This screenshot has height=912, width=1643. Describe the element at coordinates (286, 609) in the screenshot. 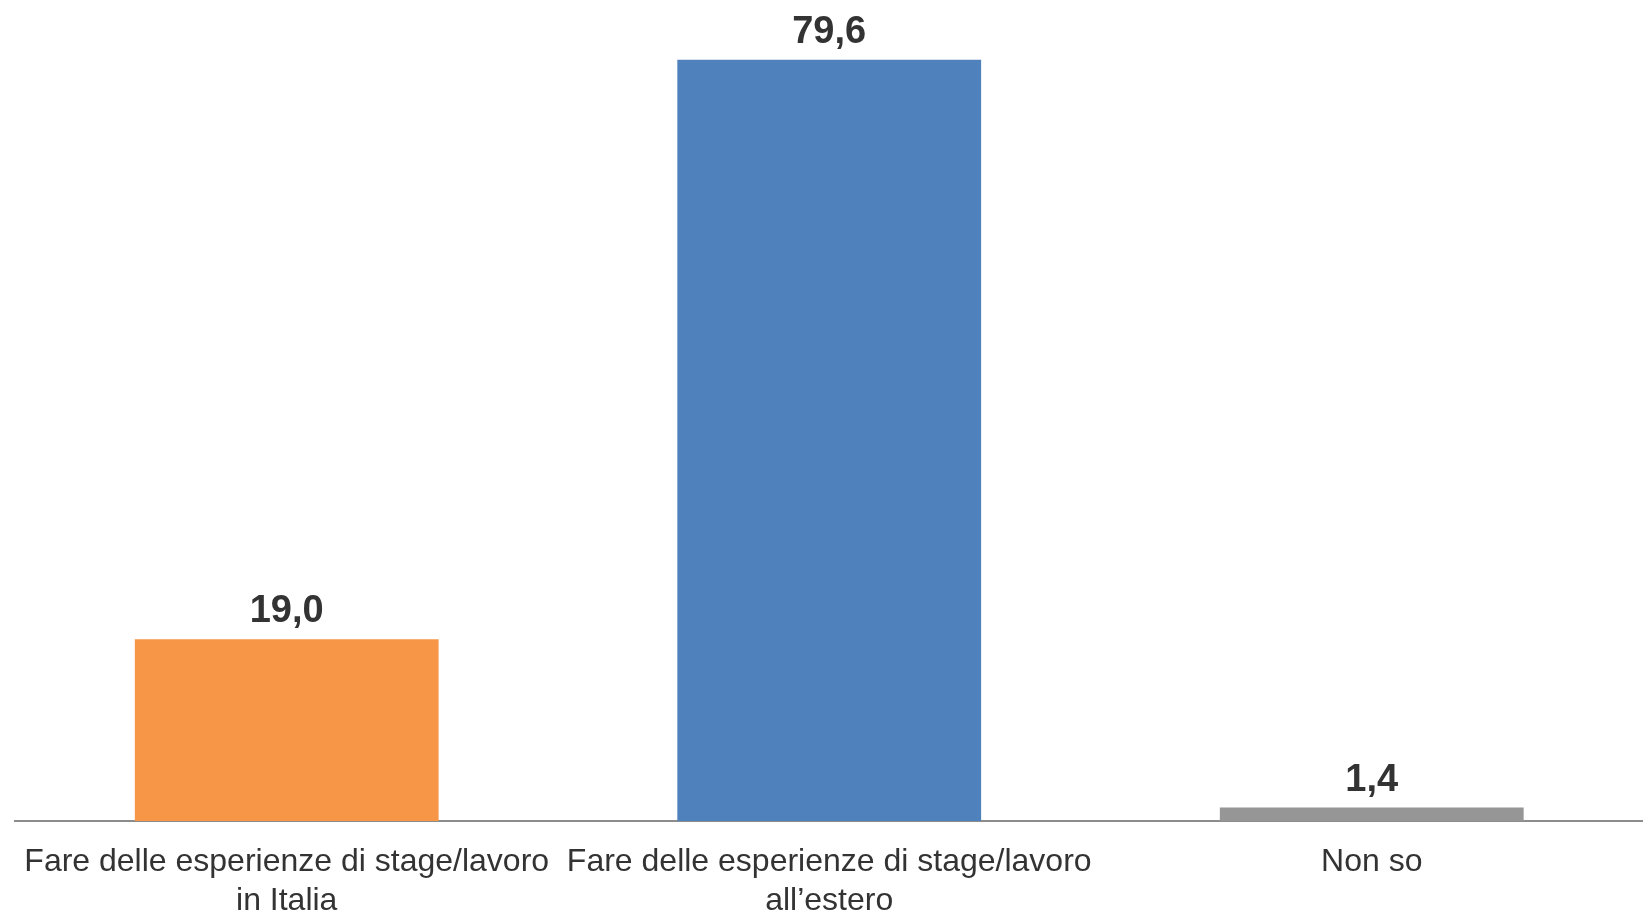

I see `data-label: 19,0` at that location.